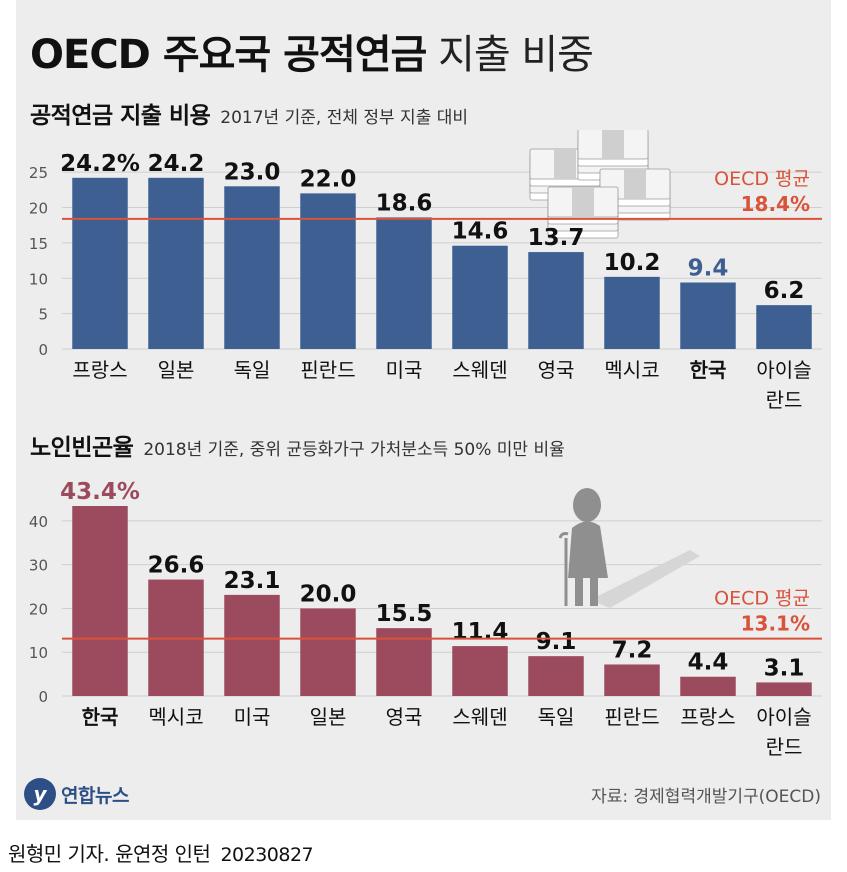 This screenshot has width=847, height=872. I want to click on y-tick-label: 40, so click(38, 522).